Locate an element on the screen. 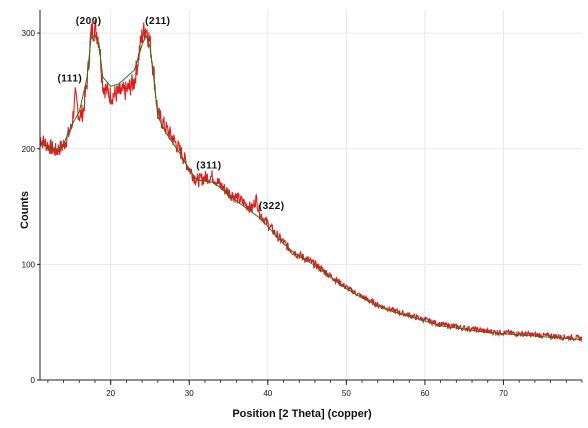 This screenshot has width=588, height=428. y-tick-label: 300 is located at coordinates (29, 33).